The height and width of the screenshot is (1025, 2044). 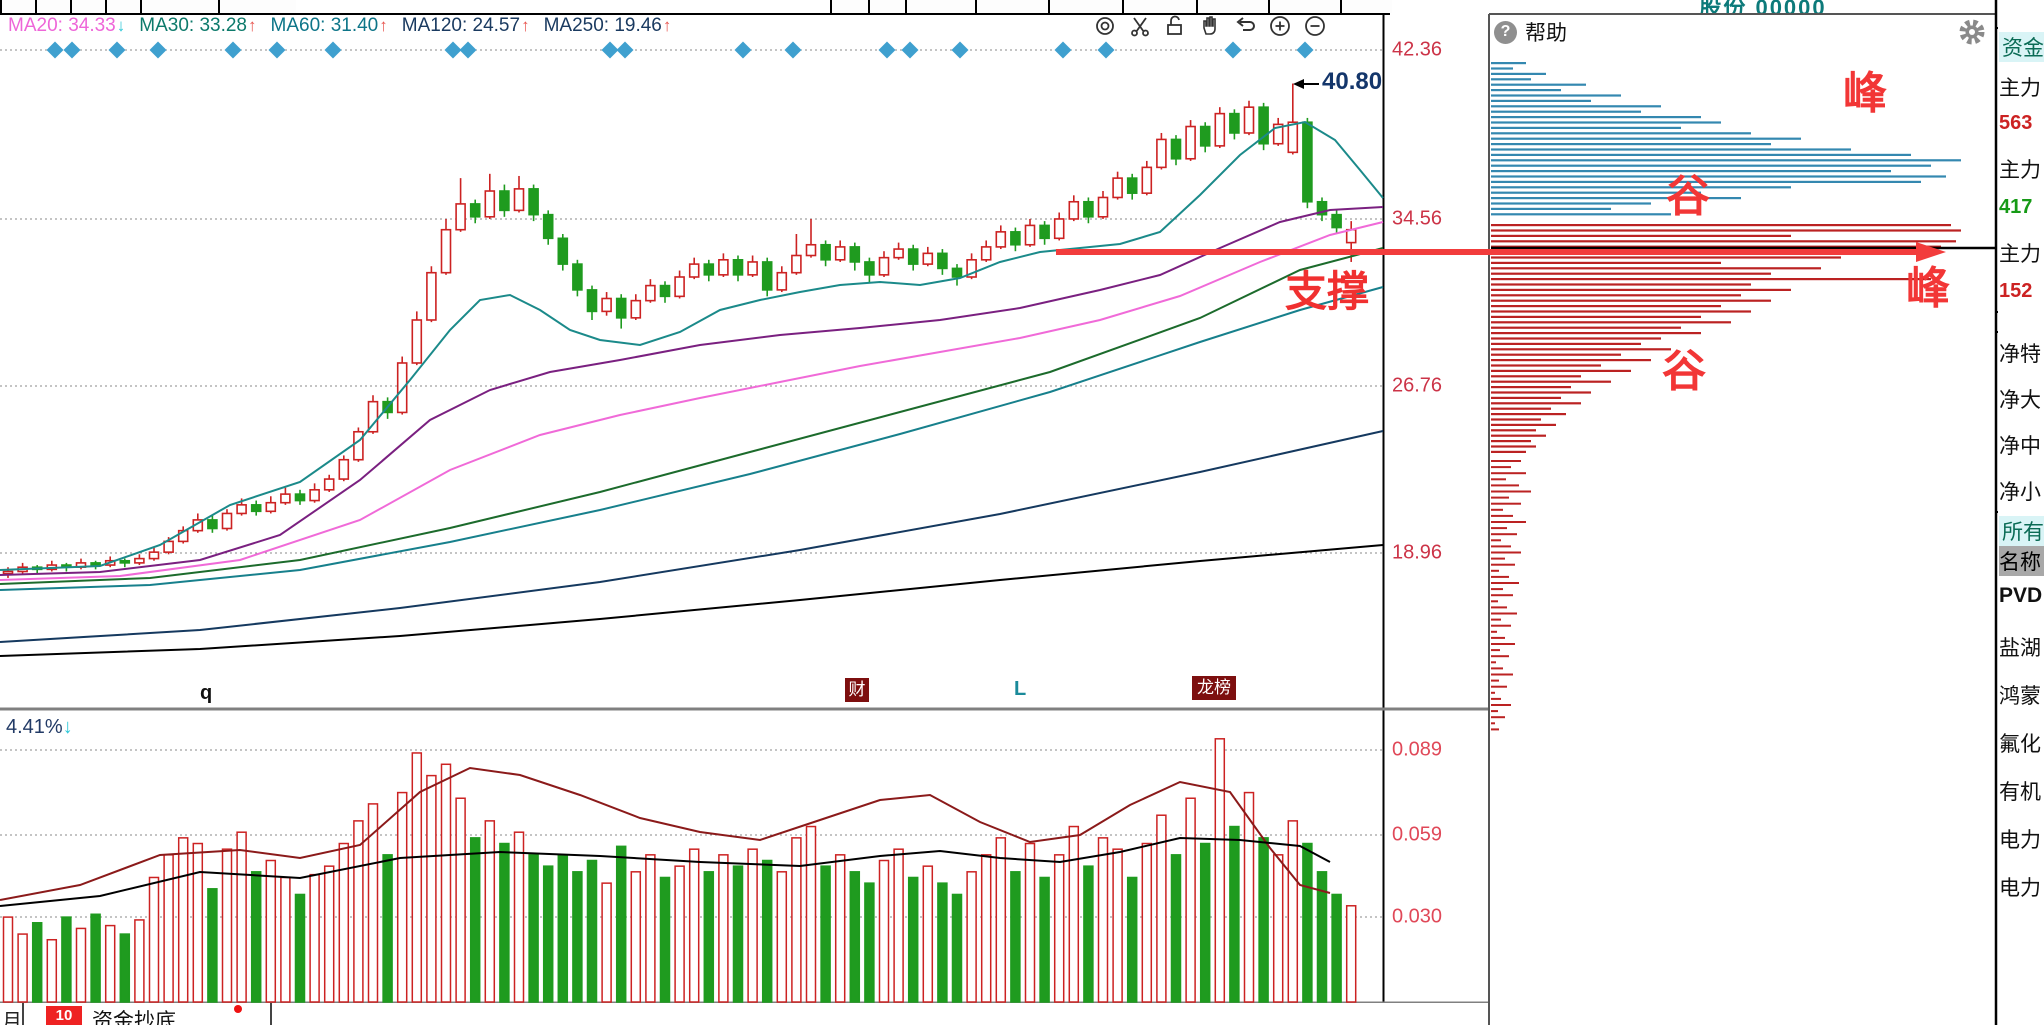 I want to click on top-menu-bar, so click(x=696, y=7).